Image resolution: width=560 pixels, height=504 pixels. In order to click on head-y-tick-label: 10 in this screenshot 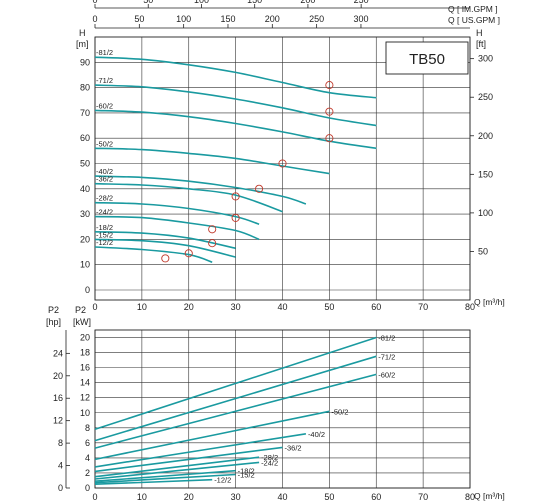, I will do `click(85, 265)`.